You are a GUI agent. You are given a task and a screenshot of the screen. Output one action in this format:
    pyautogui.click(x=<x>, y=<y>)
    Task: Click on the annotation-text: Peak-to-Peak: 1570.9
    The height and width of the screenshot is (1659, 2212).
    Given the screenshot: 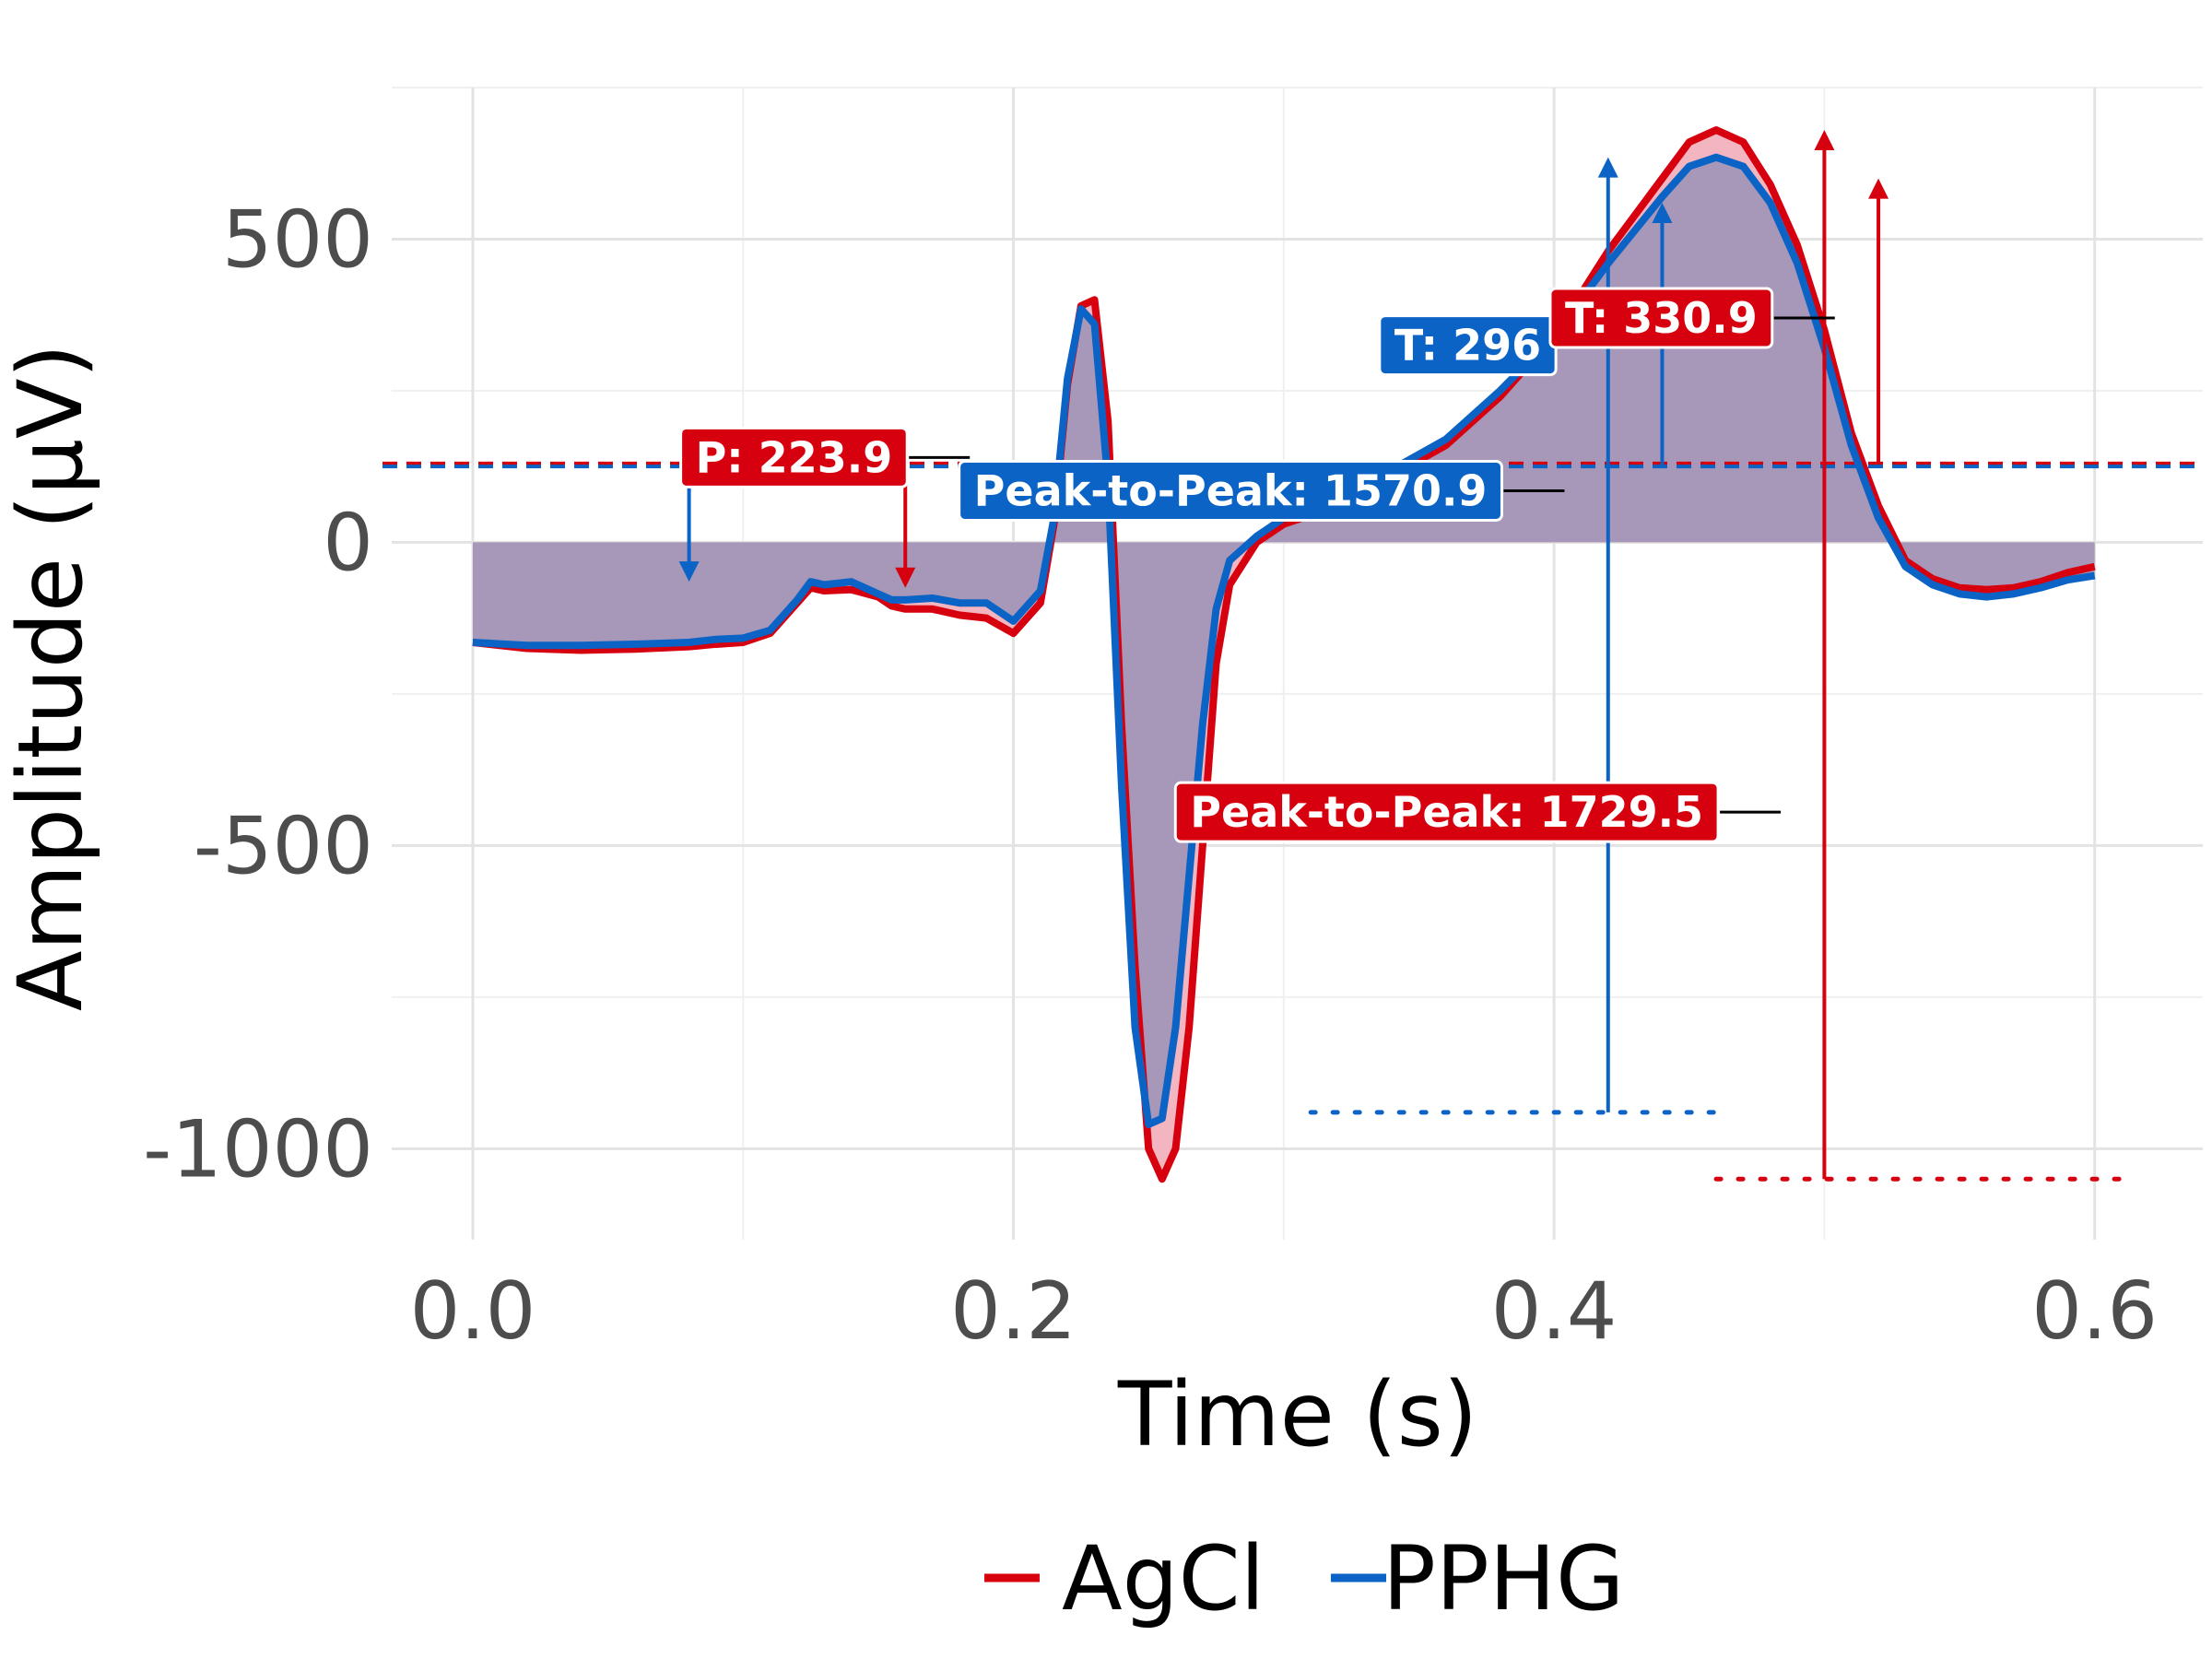 What is the action you would take?
    pyautogui.click(x=1231, y=491)
    